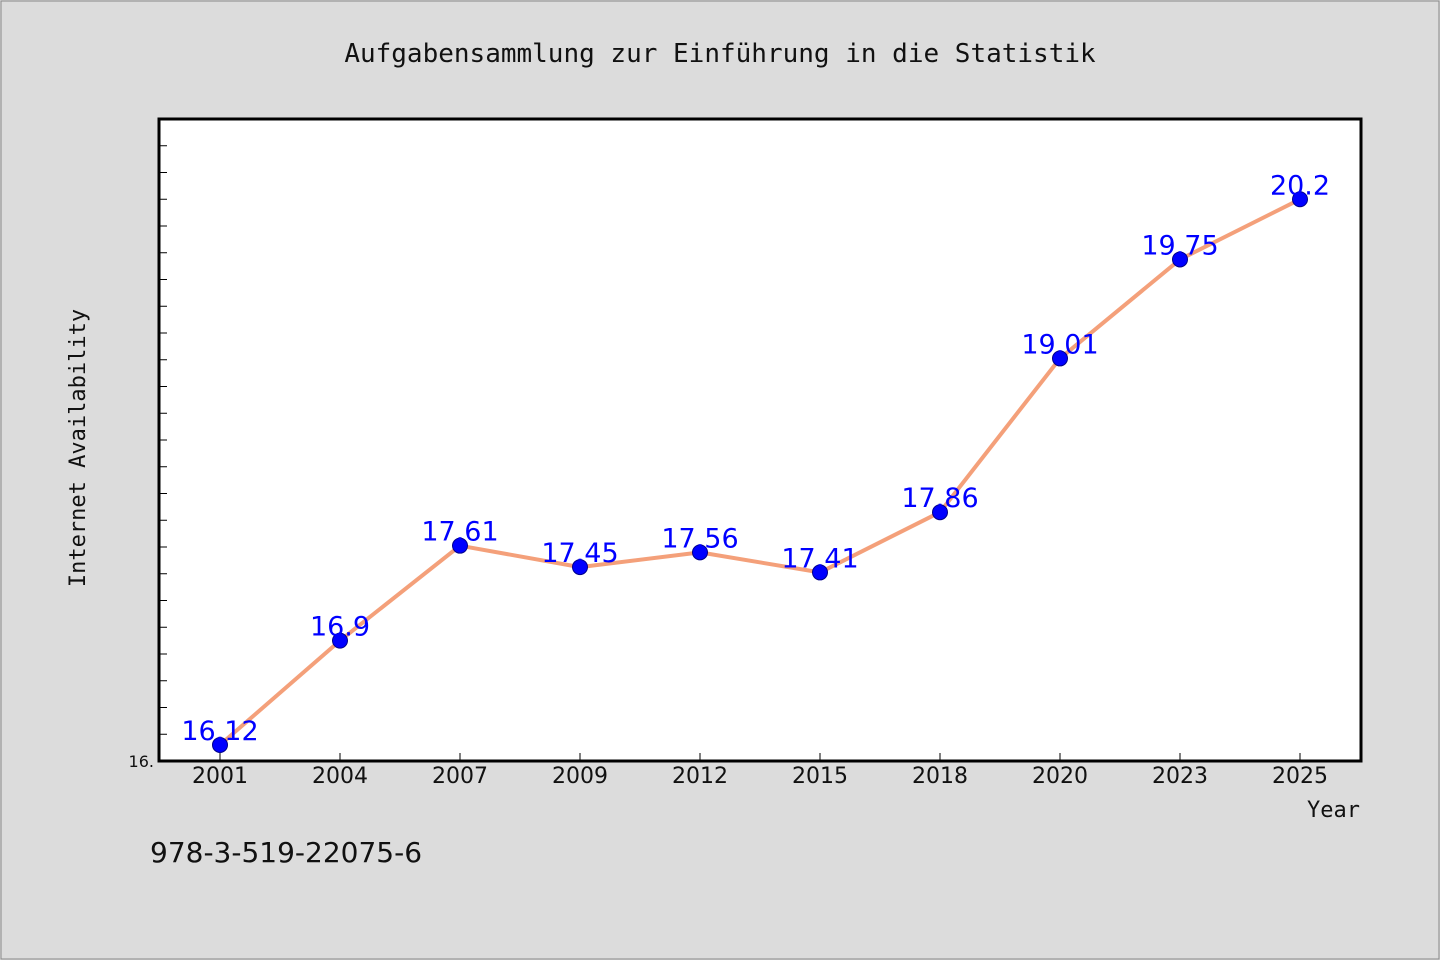  I want to click on x-tick-label: 2004, so click(340, 776).